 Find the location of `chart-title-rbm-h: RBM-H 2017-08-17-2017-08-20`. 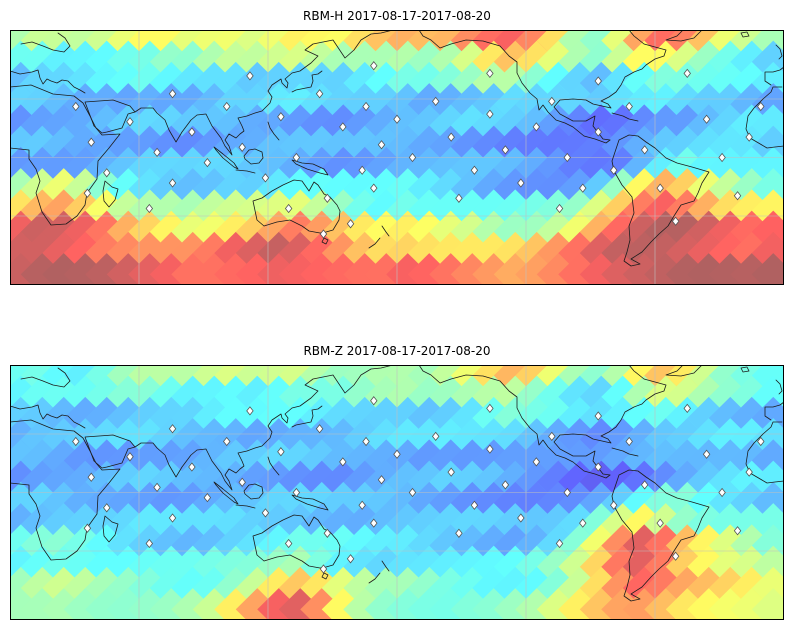

chart-title-rbm-h: RBM-H 2017-08-17-2017-08-20 is located at coordinates (397, 16).